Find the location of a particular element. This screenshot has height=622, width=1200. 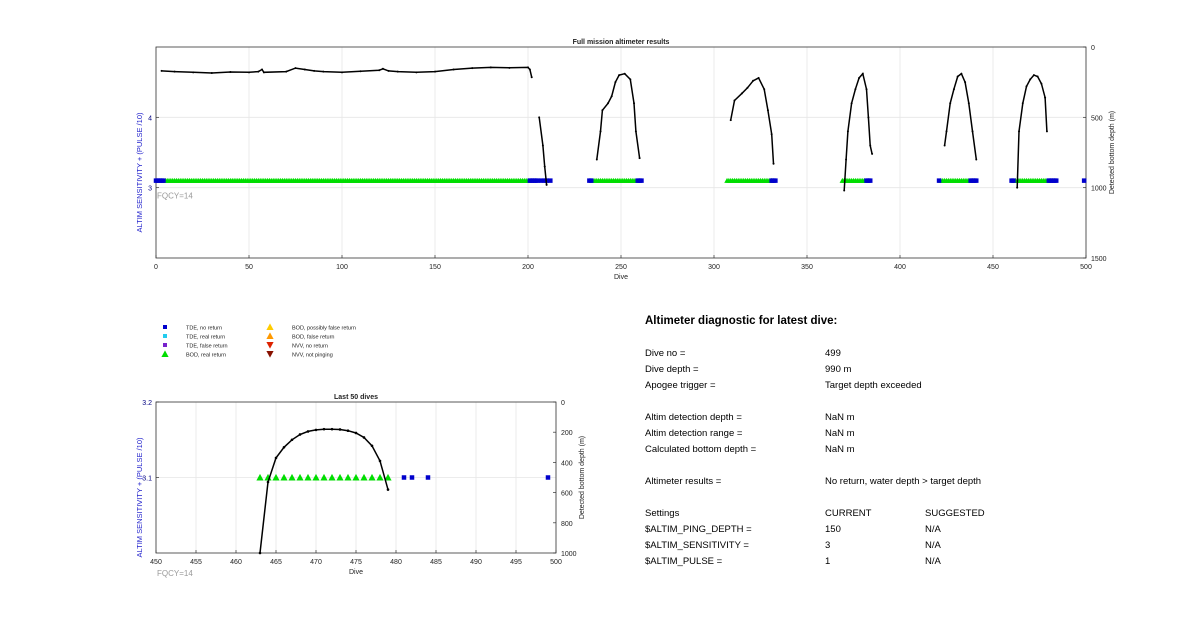

chart-title: Last 50 dives is located at coordinates (356, 397).